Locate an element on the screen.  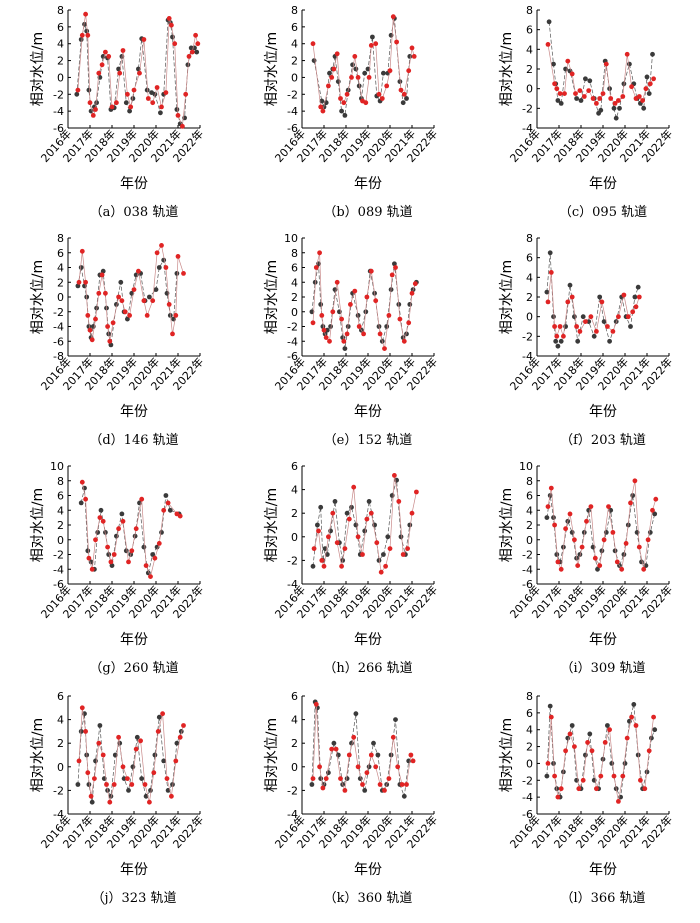
y-tick-label: -6 is located at coordinates (292, 356).